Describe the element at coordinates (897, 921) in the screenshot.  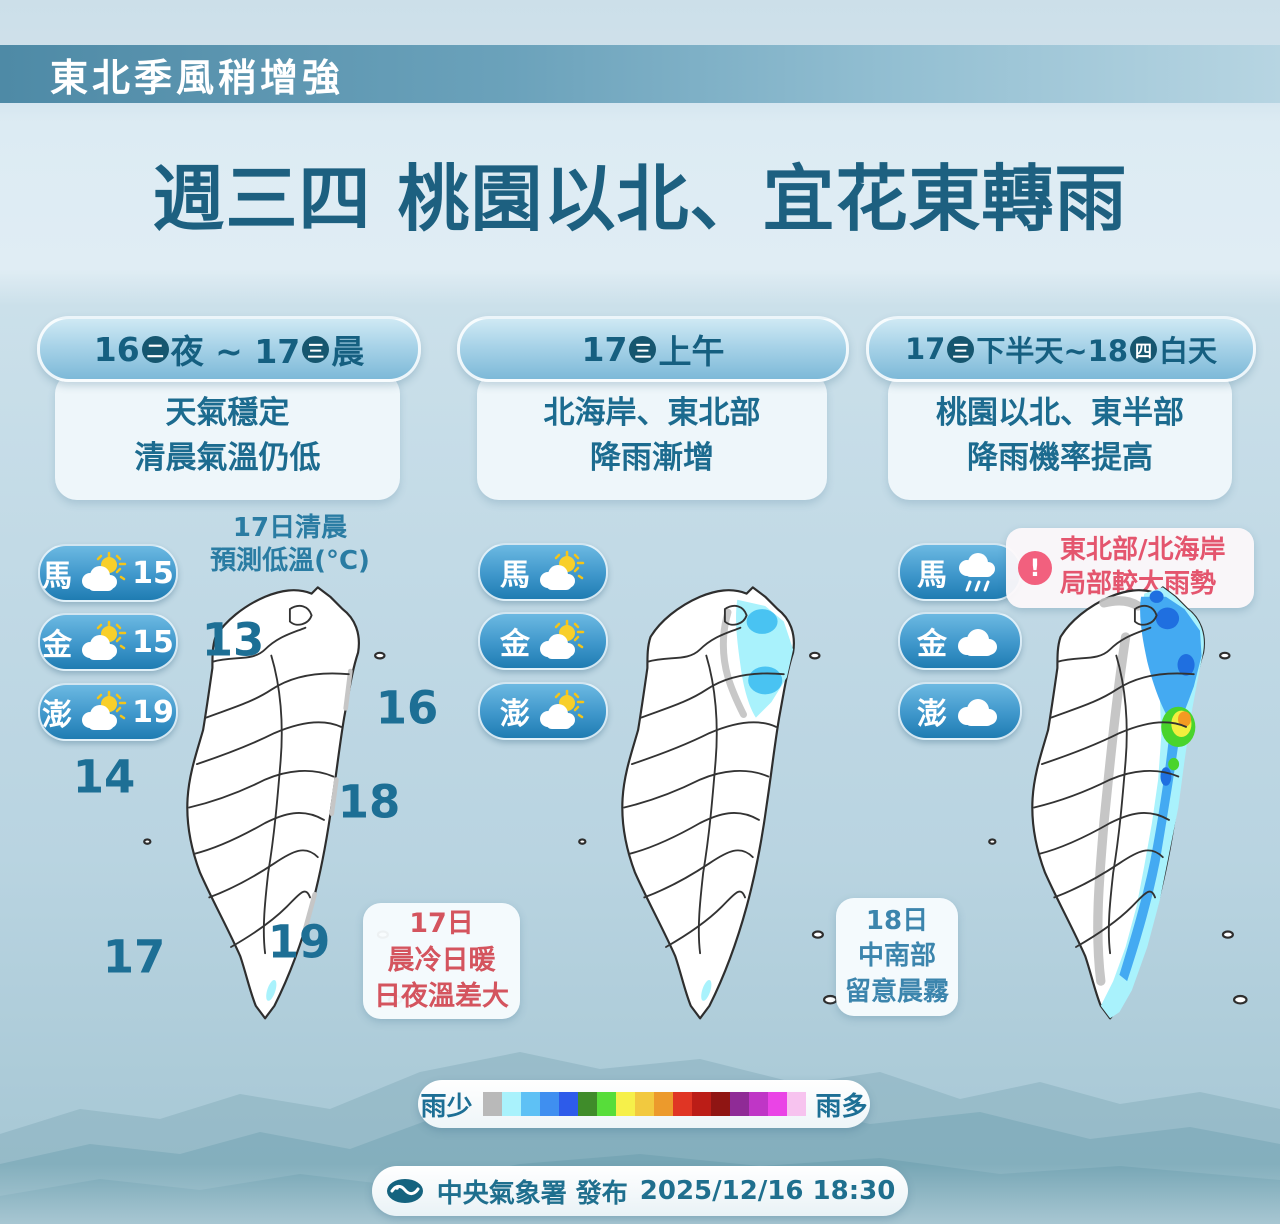
I see `fog-box-line1: 18日` at that location.